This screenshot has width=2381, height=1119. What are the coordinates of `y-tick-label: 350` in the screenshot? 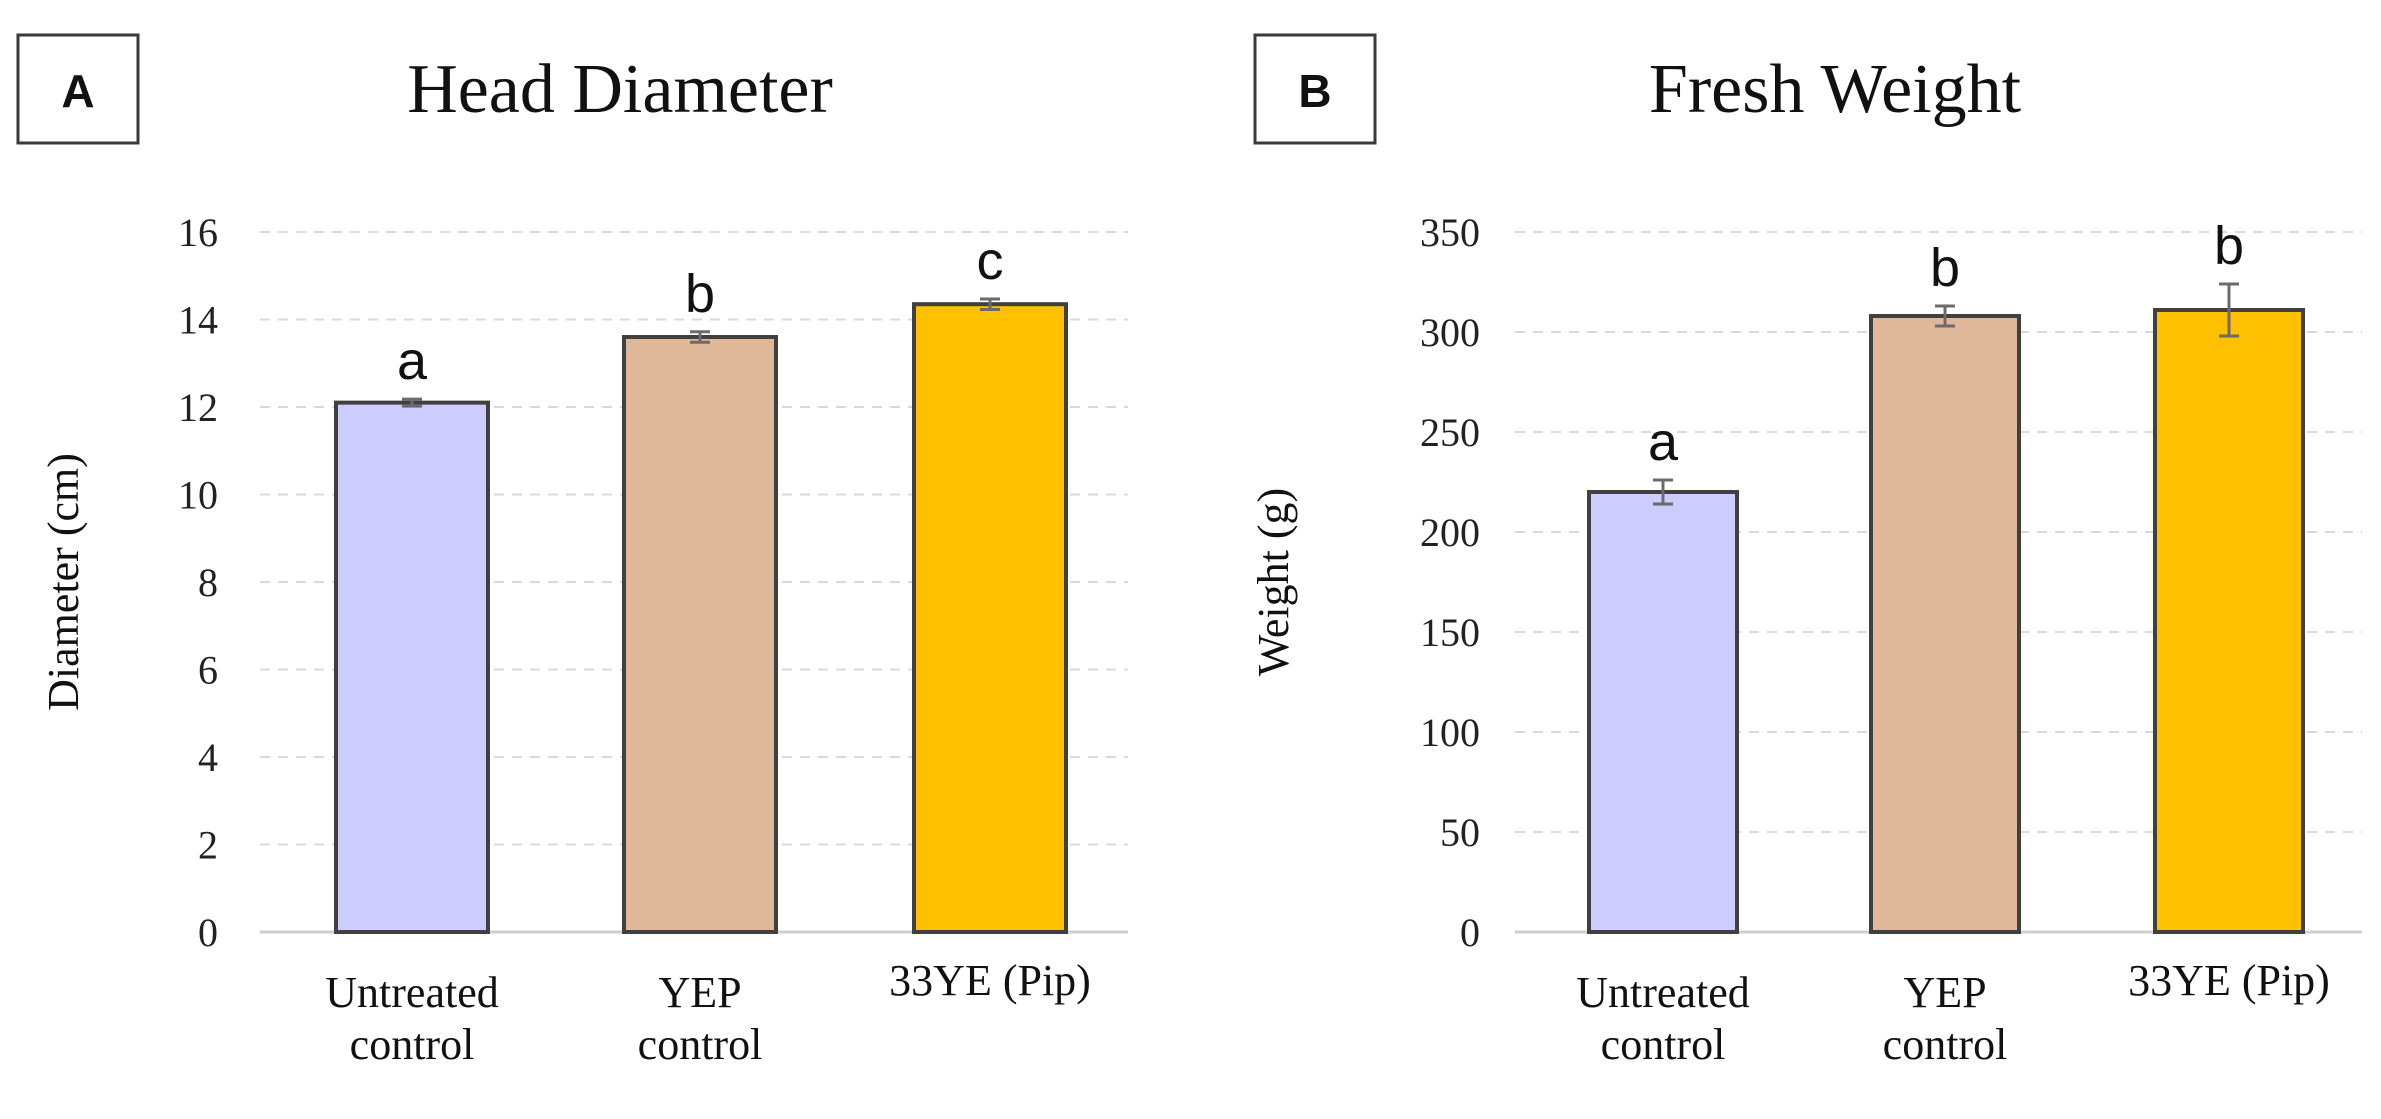 It's located at (1450, 232).